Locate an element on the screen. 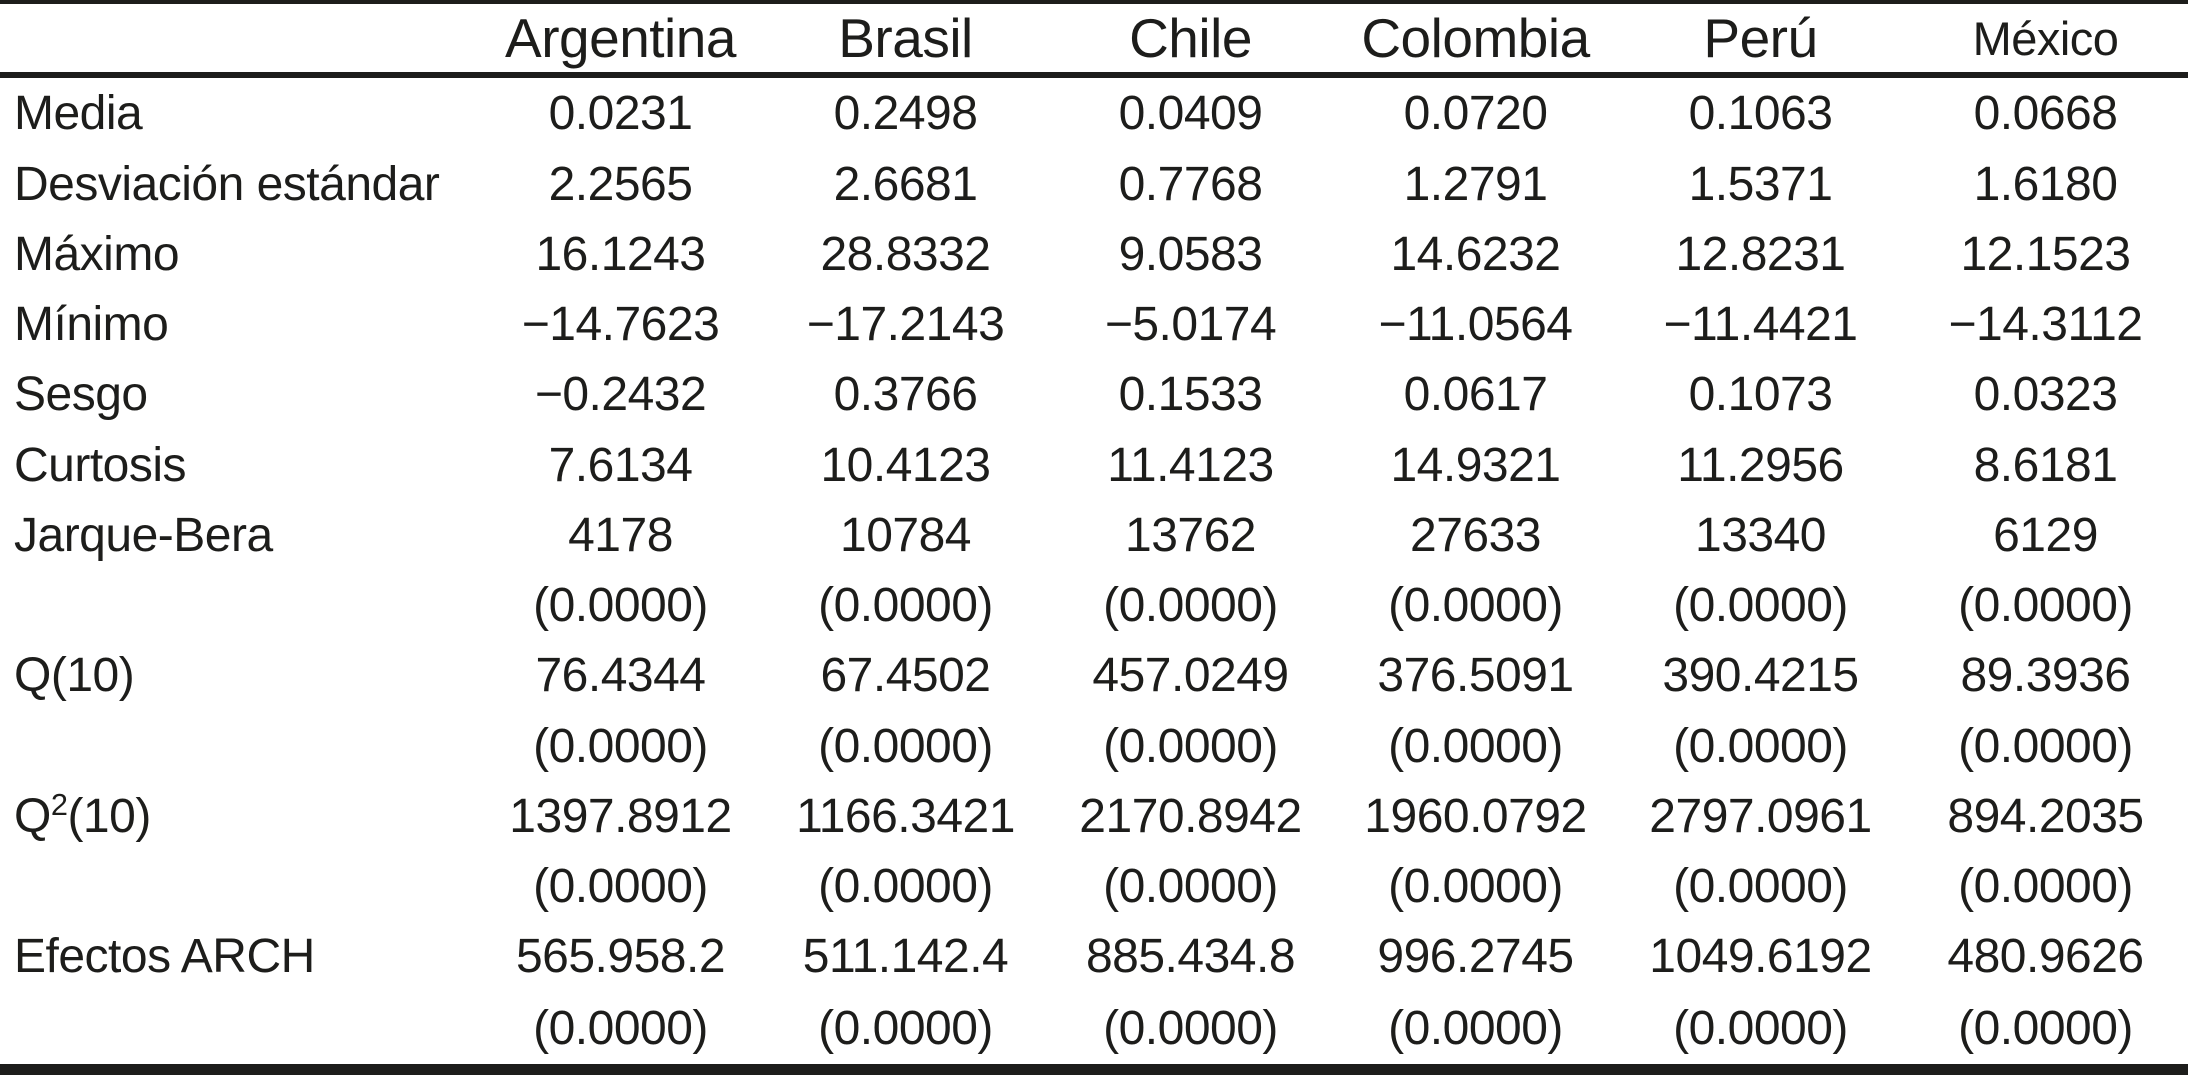 This screenshot has height=1075, width=2188. cell-value: 14.6232 is located at coordinates (1475, 254).